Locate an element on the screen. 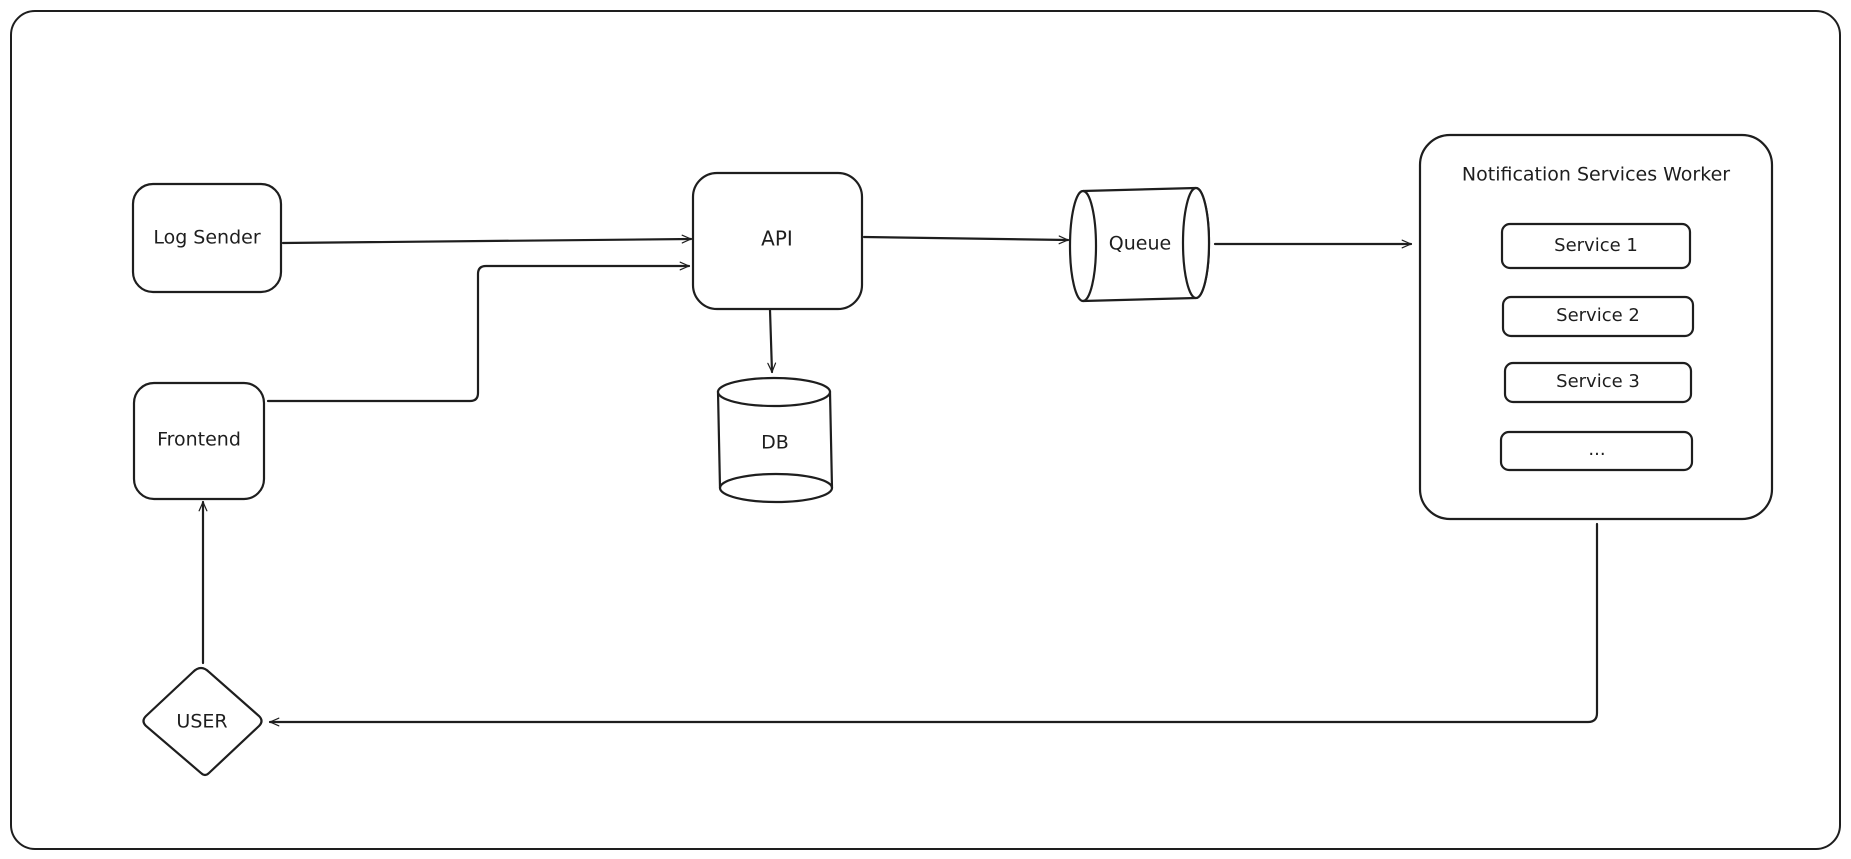 The image size is (1851, 859). node-frontend: Frontend is located at coordinates (199, 441).